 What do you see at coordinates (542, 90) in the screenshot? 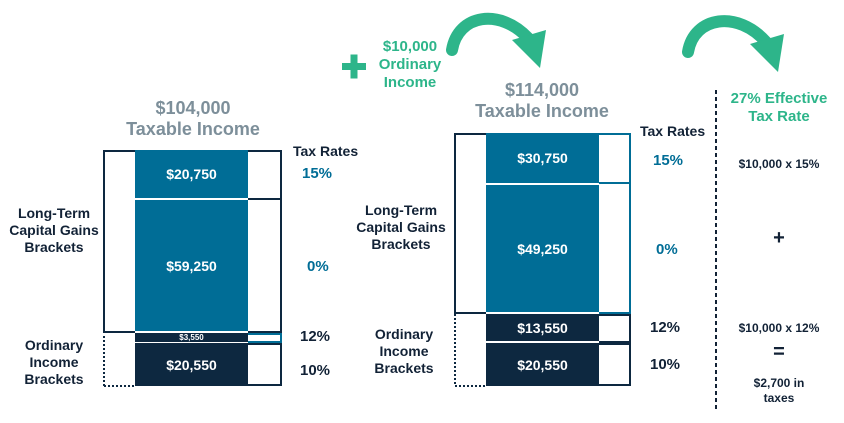
I see `right-amount: $114,000` at bounding box center [542, 90].